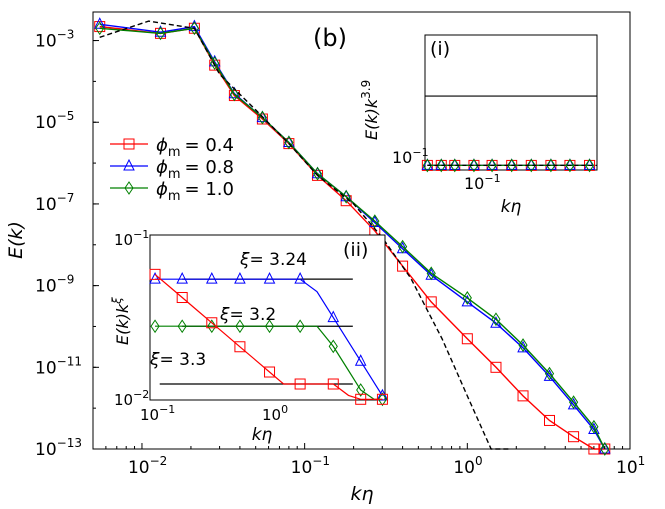 The height and width of the screenshot is (509, 665). I want to click on y-tick-label: 10⁻⁷, so click(54, 203).